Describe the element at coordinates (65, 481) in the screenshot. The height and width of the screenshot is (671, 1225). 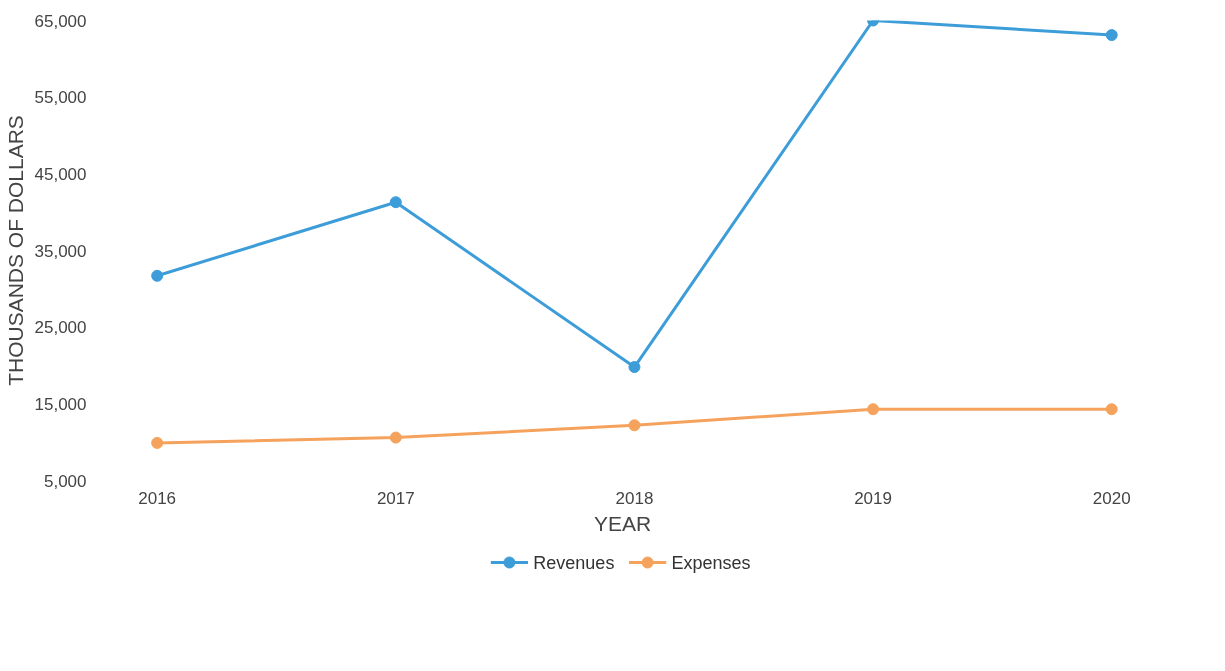
I see `y-tick-label: 5,000` at that location.